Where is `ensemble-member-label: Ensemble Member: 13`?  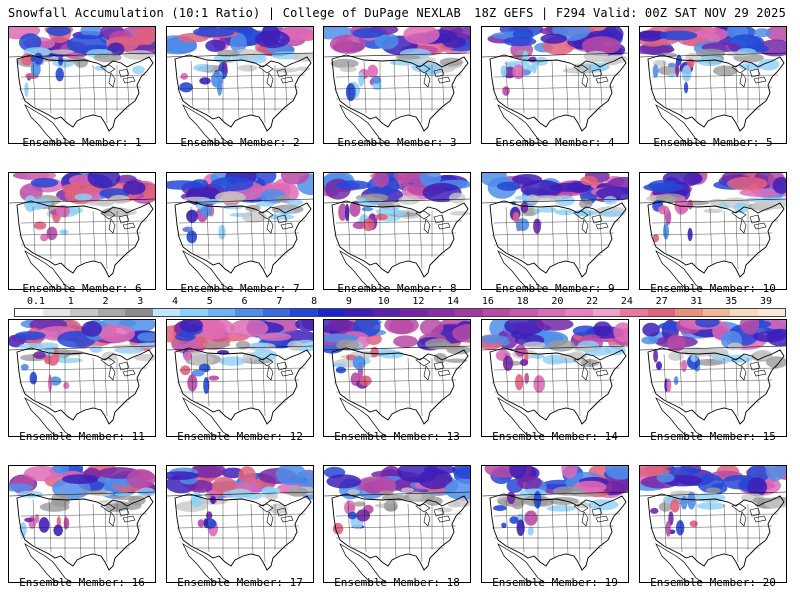 ensemble-member-label: Ensemble Member: 13 is located at coordinates (397, 436).